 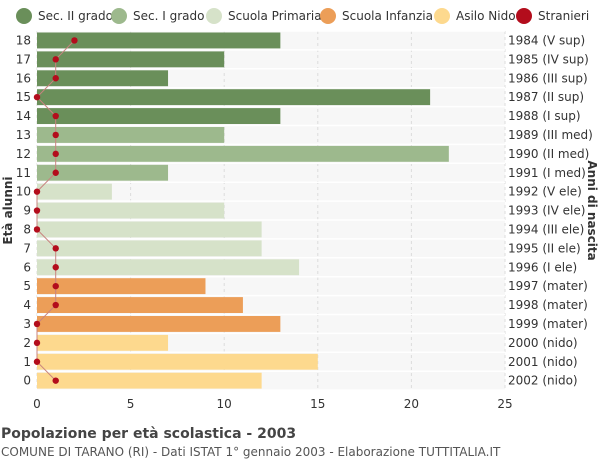 I want to click on legend-item: Sec. II grado, so click(x=64, y=16).